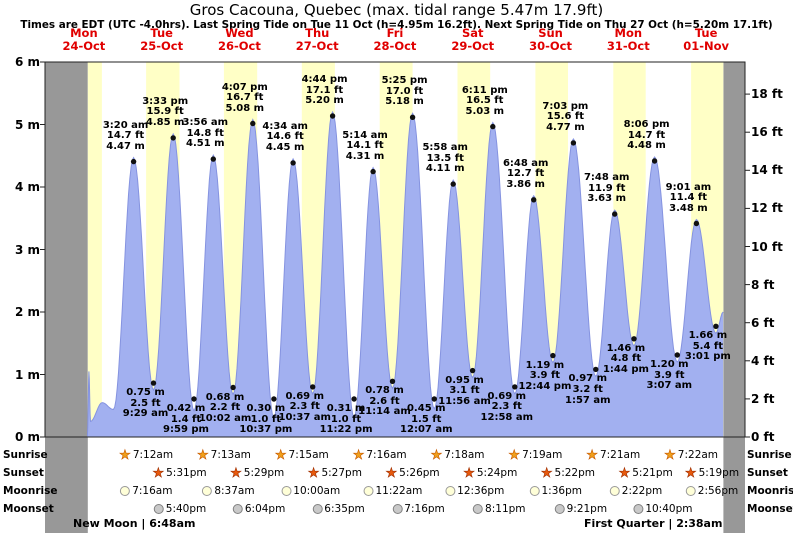 The height and width of the screenshot is (539, 793). What do you see at coordinates (669, 509) in the screenshot?
I see `moonset-time: 10:40pm` at bounding box center [669, 509].